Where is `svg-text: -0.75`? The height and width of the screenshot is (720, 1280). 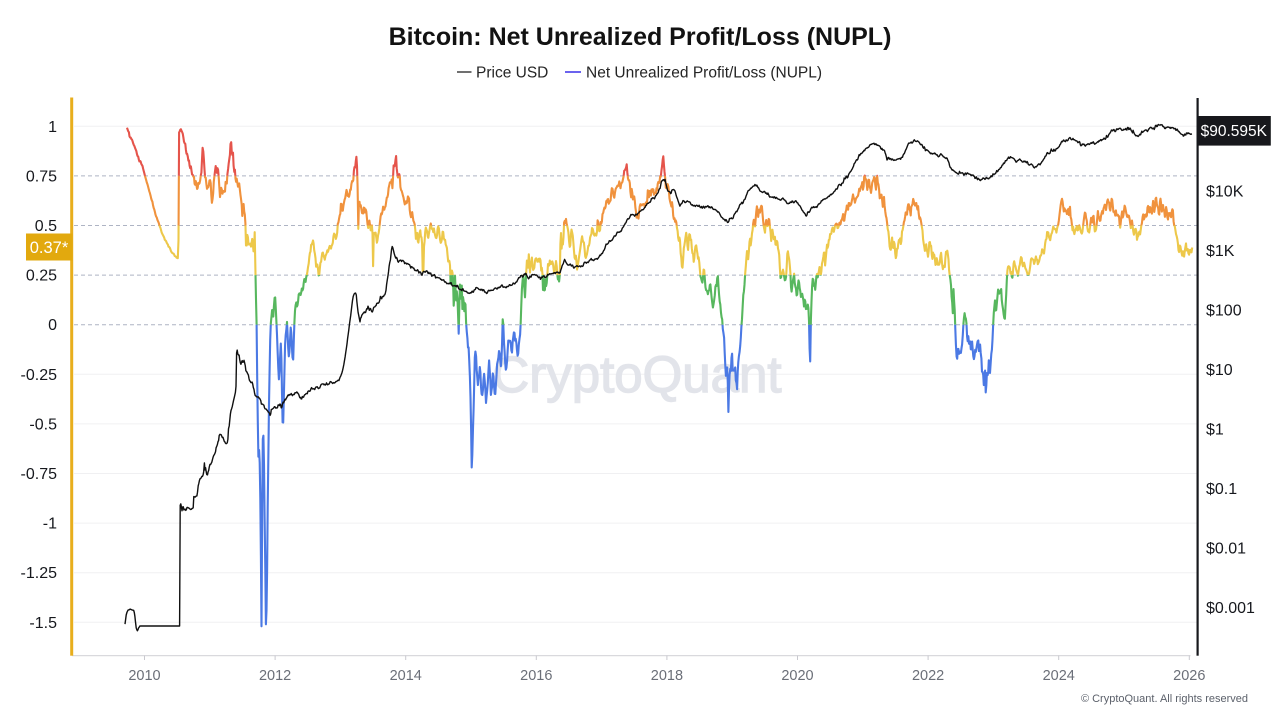
svg-text: -0.75 is located at coordinates (39, 474).